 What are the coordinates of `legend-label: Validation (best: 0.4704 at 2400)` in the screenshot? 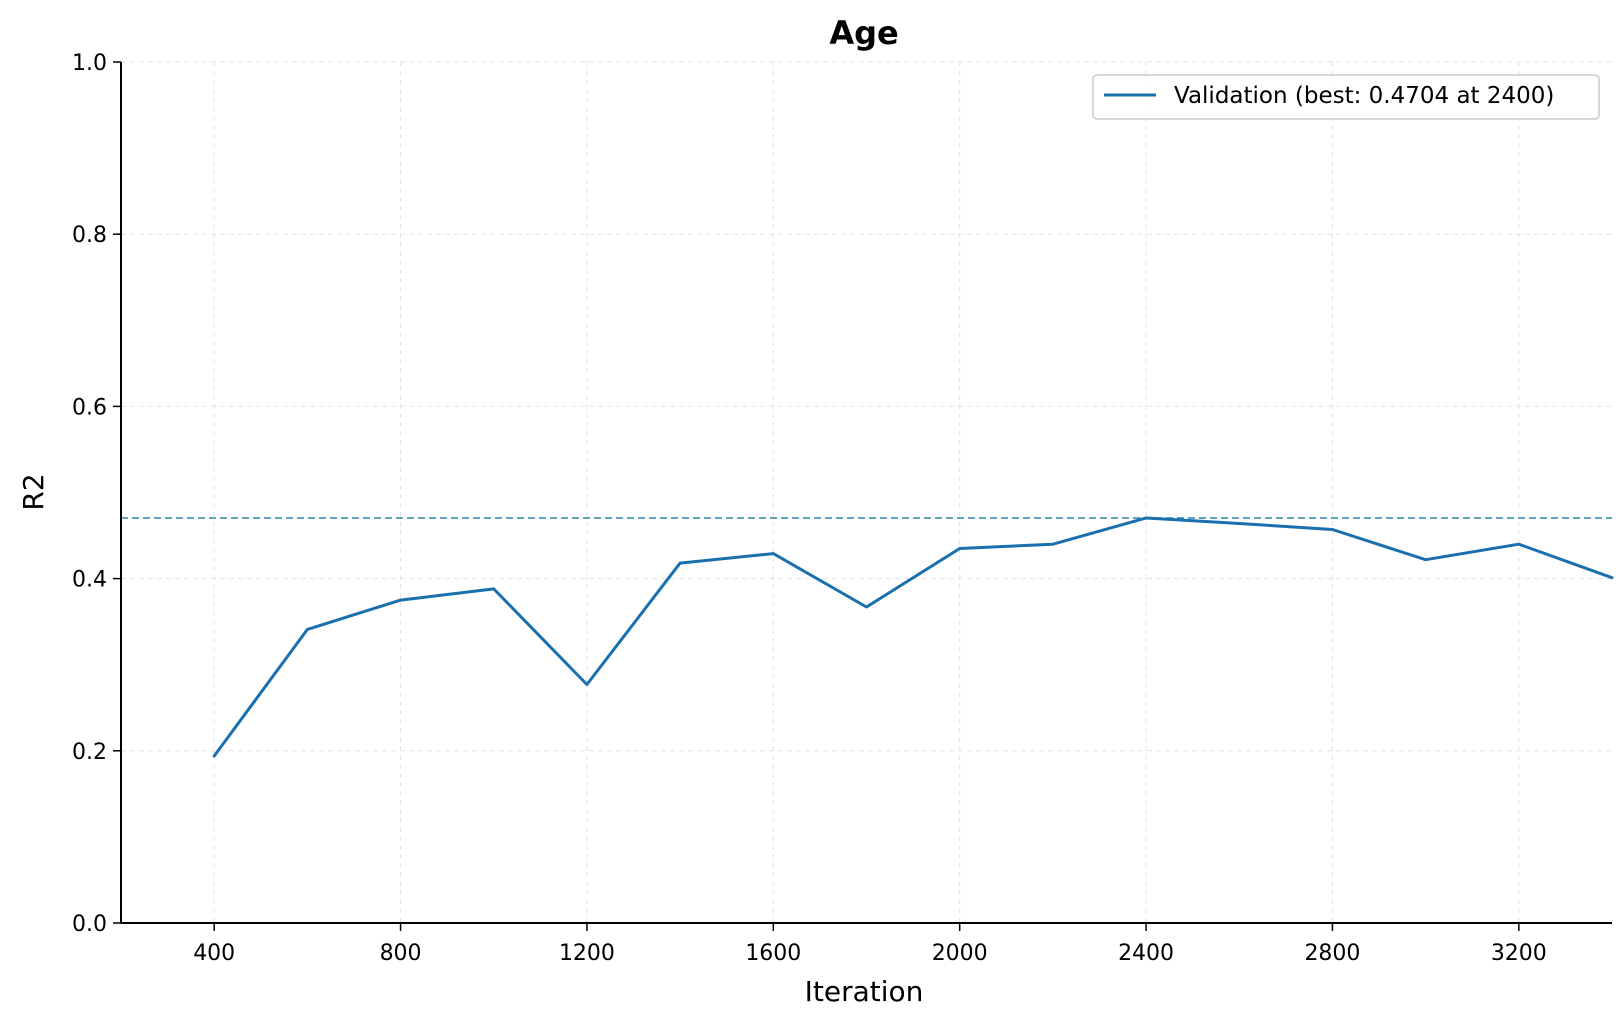 It's located at (1364, 96).